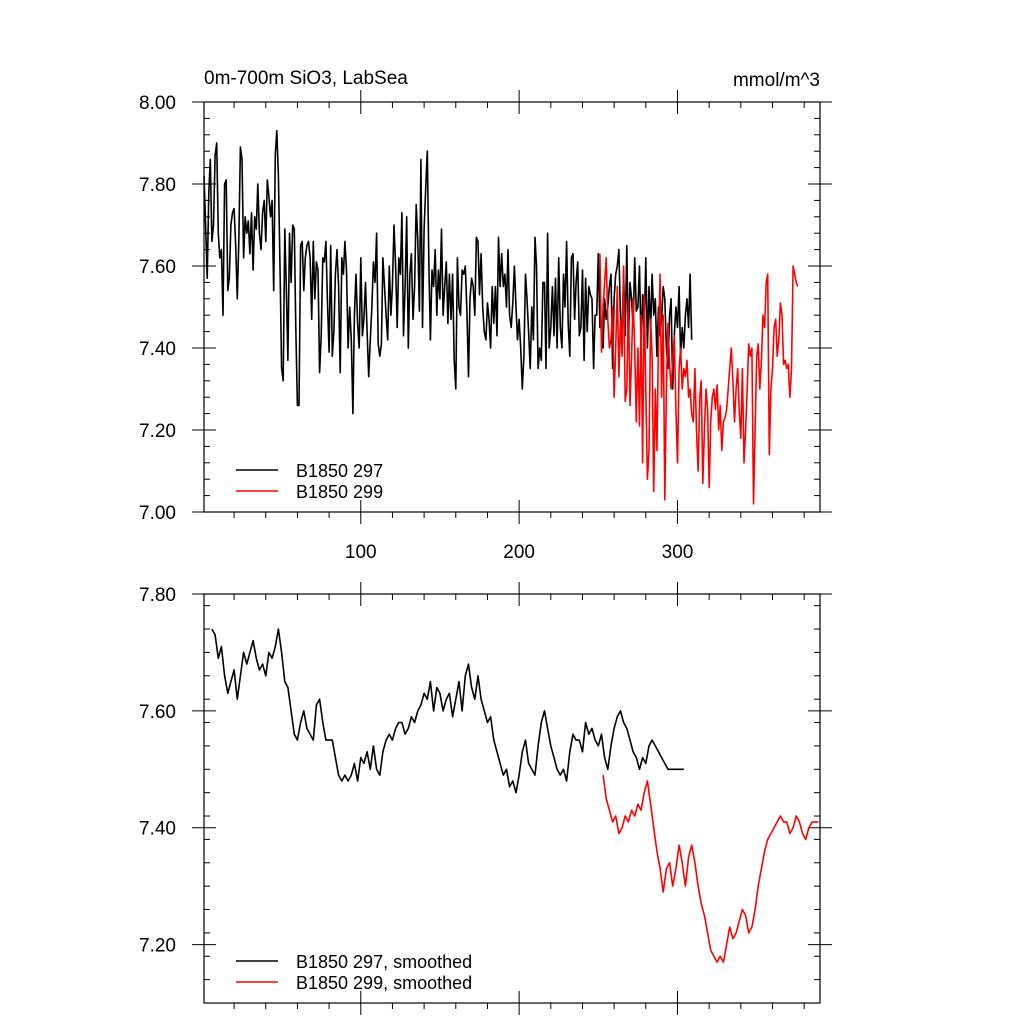 This screenshot has width=1024, height=1024. What do you see at coordinates (157, 349) in the screenshot?
I see `top-ytick-label: 7.40` at bounding box center [157, 349].